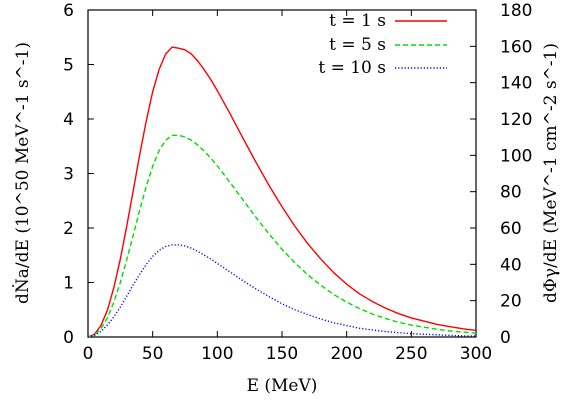 The image size is (581, 400). Describe the element at coordinates (511, 229) in the screenshot. I see `y-right-tick-label: 60` at that location.